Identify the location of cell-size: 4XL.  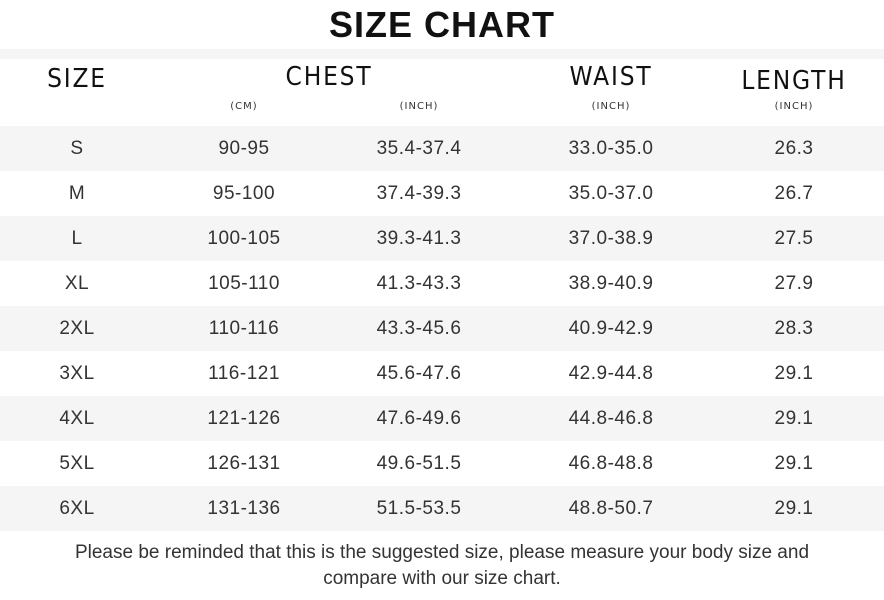
(77, 418).